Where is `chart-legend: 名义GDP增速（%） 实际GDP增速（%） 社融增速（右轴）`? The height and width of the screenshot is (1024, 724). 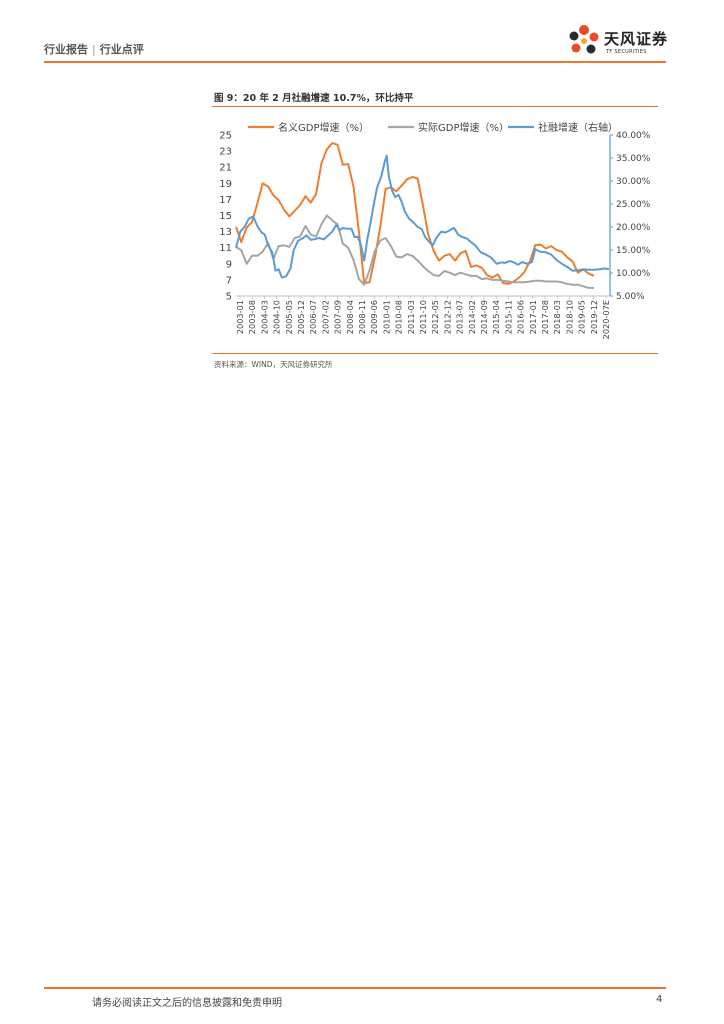
chart-legend: 名义GDP增速（%） 实际GDP增速（%） 社融增速（右轴） is located at coordinates (433, 127).